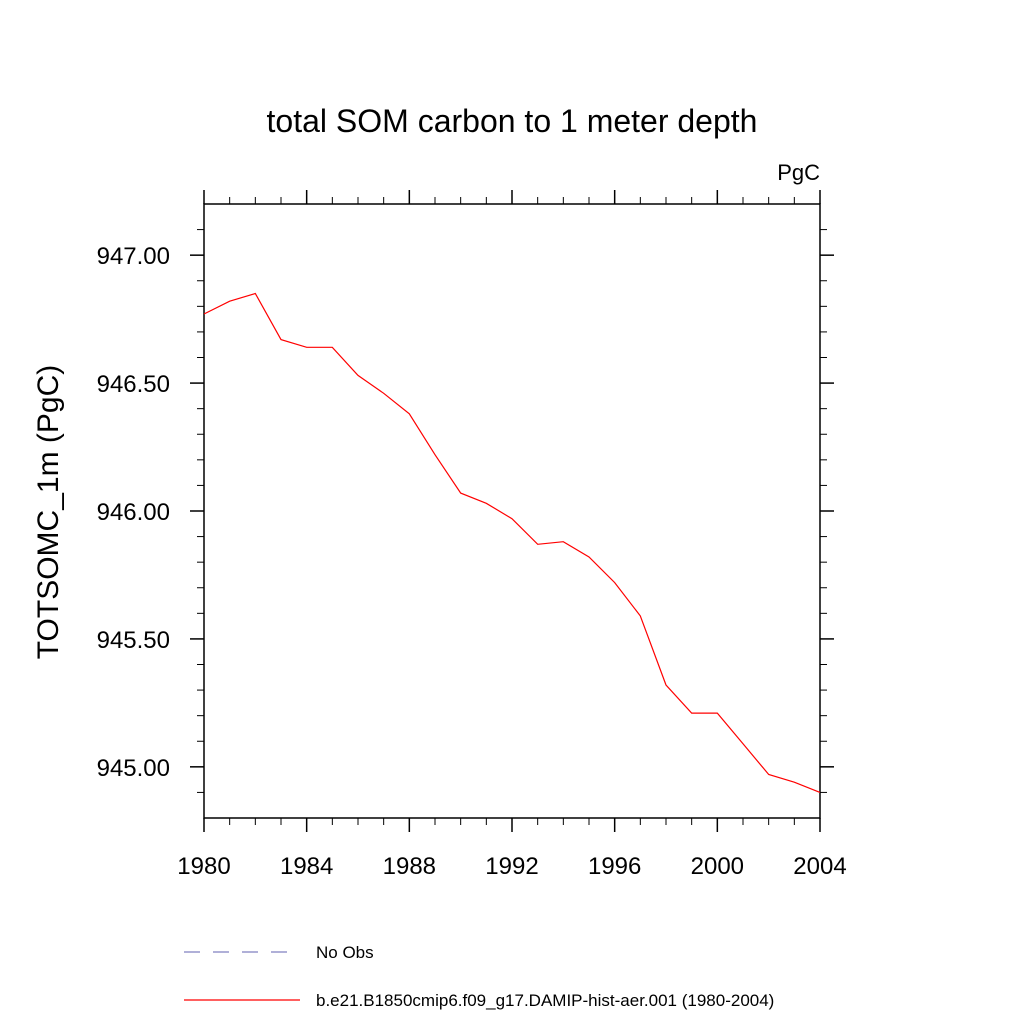 This screenshot has height=1024, width=1024. I want to click on x-tick-label: 2000, so click(717, 866).